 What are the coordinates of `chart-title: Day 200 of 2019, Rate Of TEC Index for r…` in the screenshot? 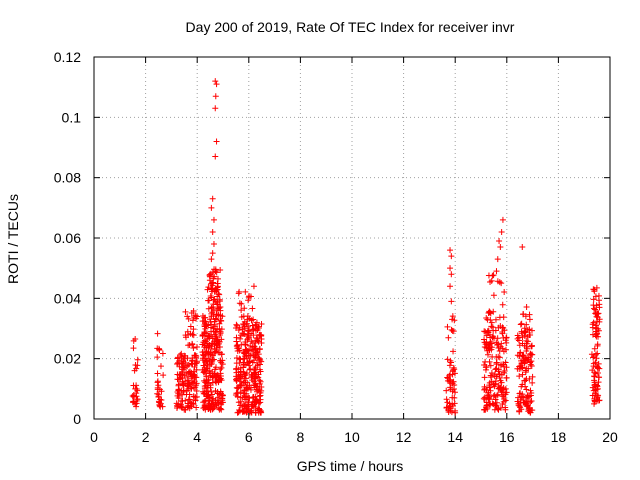 It's located at (350, 27).